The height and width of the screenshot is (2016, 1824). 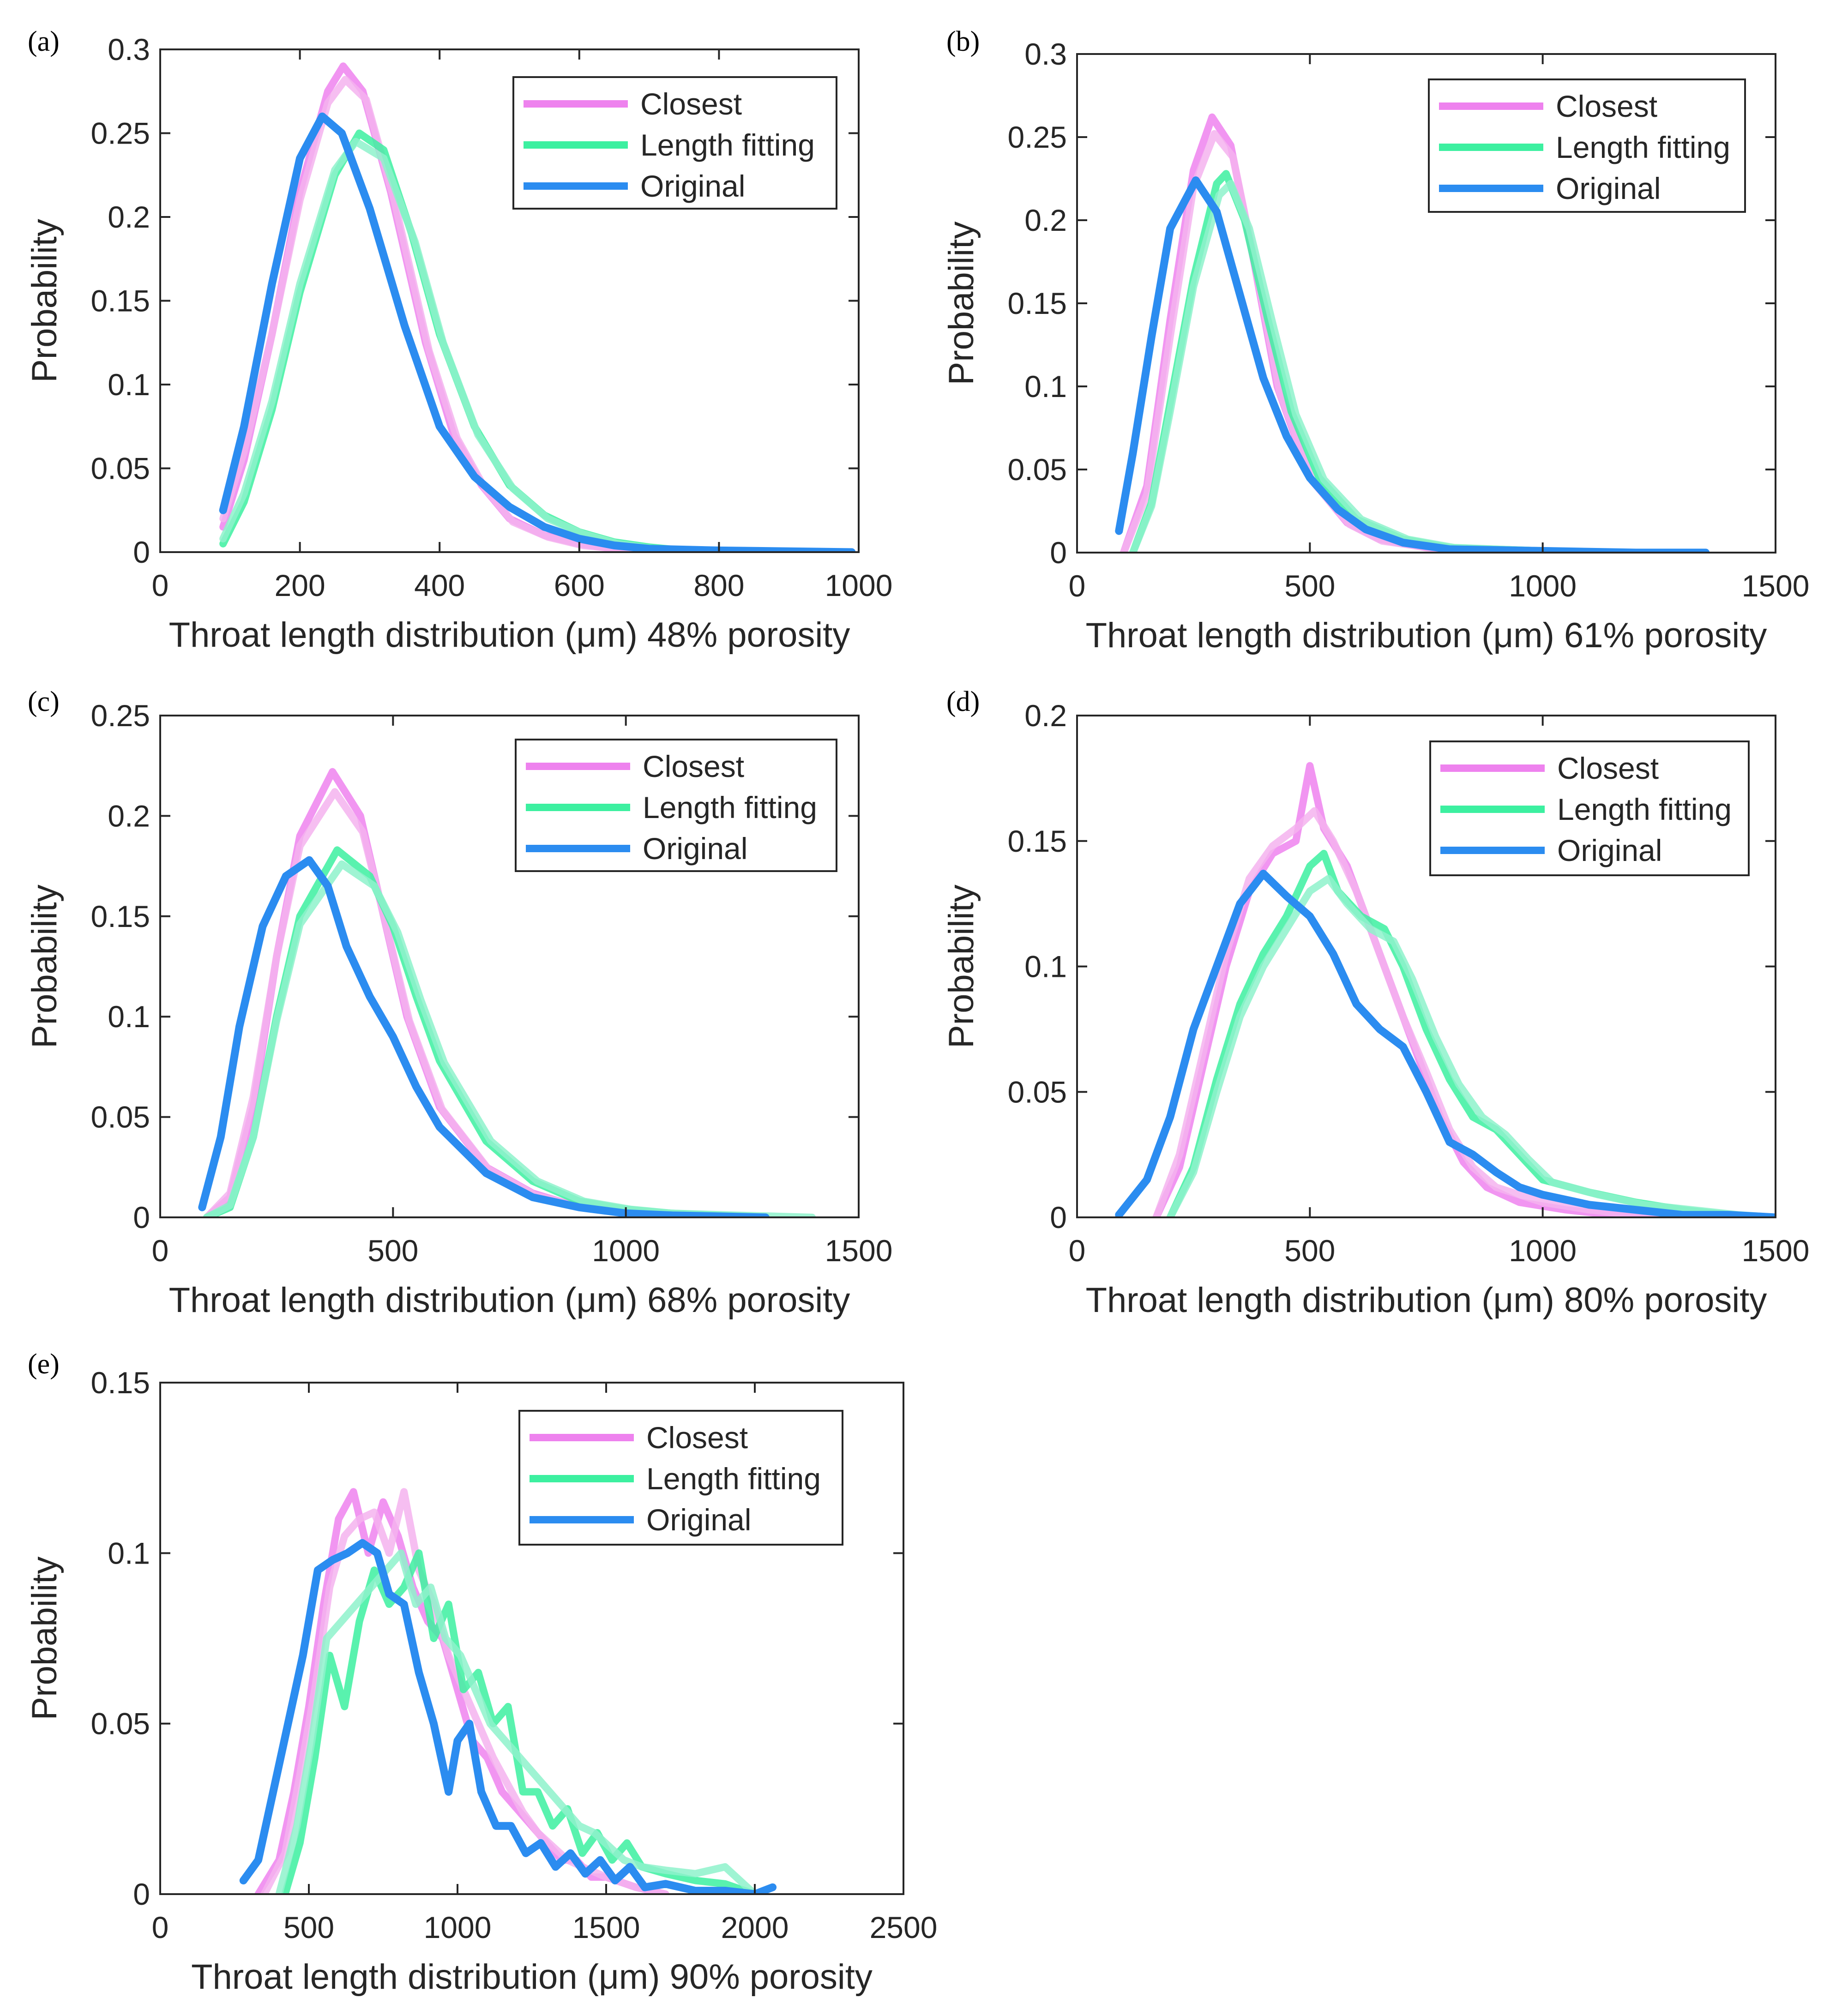 What do you see at coordinates (436, 314) in the screenshot?
I see `series-line-closest-variant` at bounding box center [436, 314].